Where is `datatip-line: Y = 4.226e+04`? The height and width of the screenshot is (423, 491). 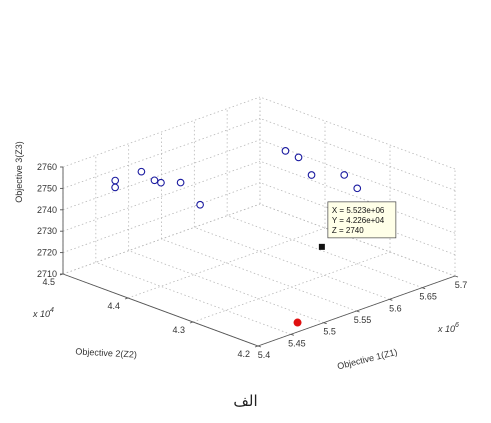 datatip-line: Y = 4.226e+04 is located at coordinates (358, 220).